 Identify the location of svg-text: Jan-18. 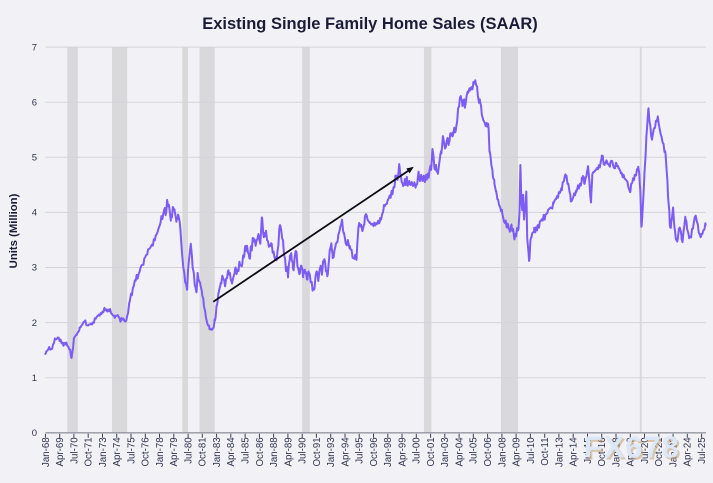
(616, 452).